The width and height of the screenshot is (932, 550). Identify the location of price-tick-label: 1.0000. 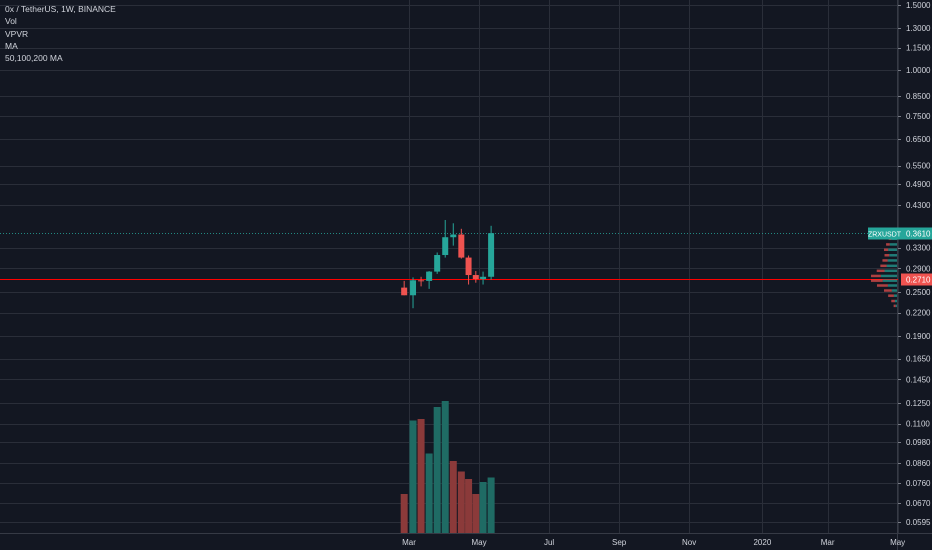
(918, 70).